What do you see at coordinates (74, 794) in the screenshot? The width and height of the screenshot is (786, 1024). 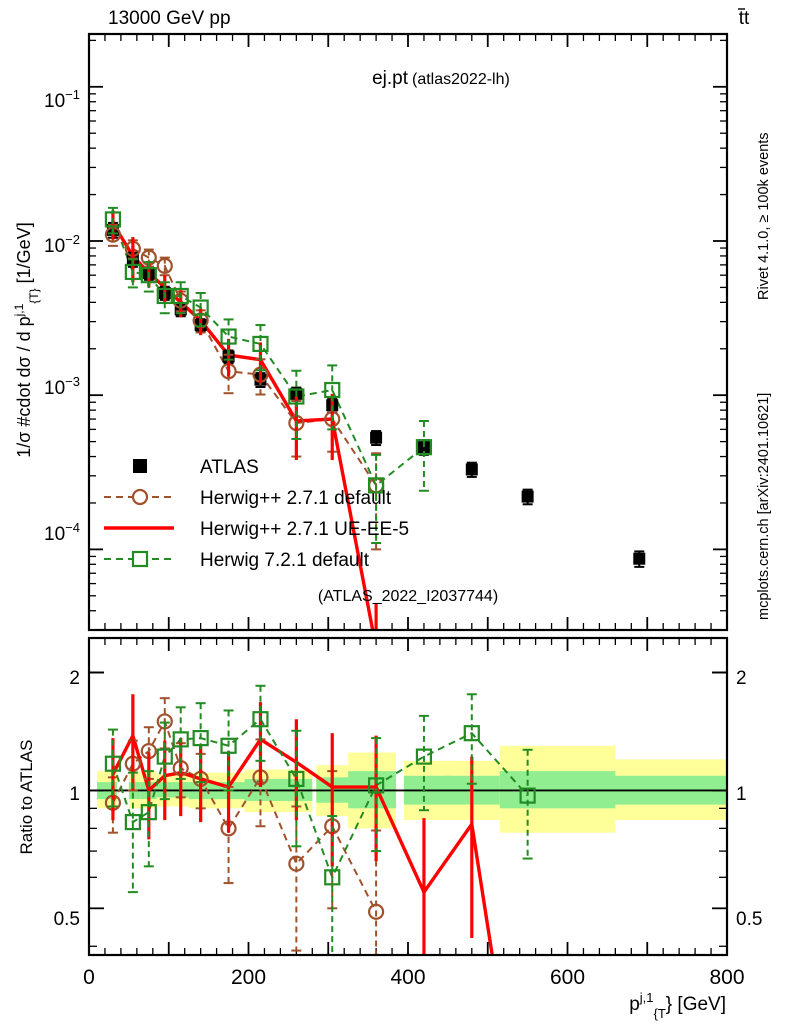 I see `ratio-ytick-1-left: 1` at bounding box center [74, 794].